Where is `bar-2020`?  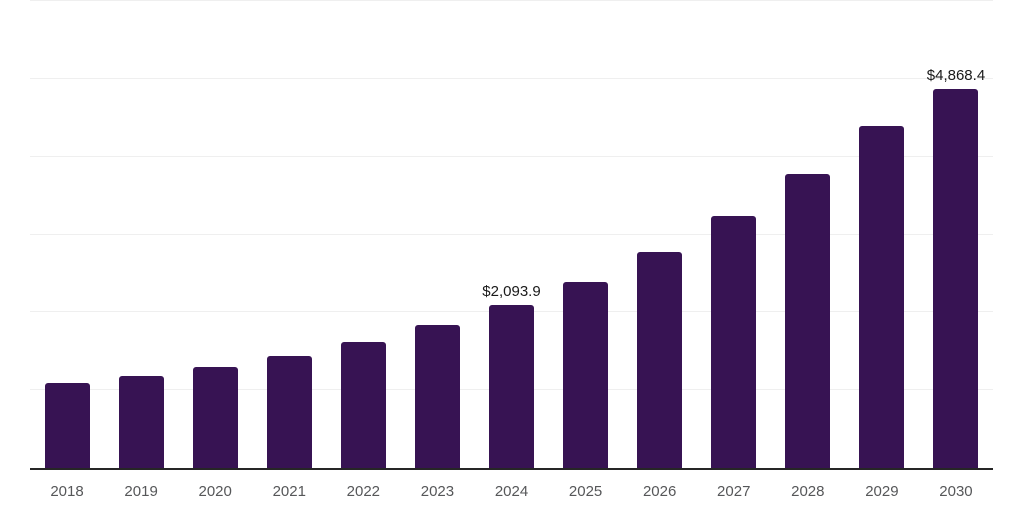
bar-2020 is located at coordinates (215, 417).